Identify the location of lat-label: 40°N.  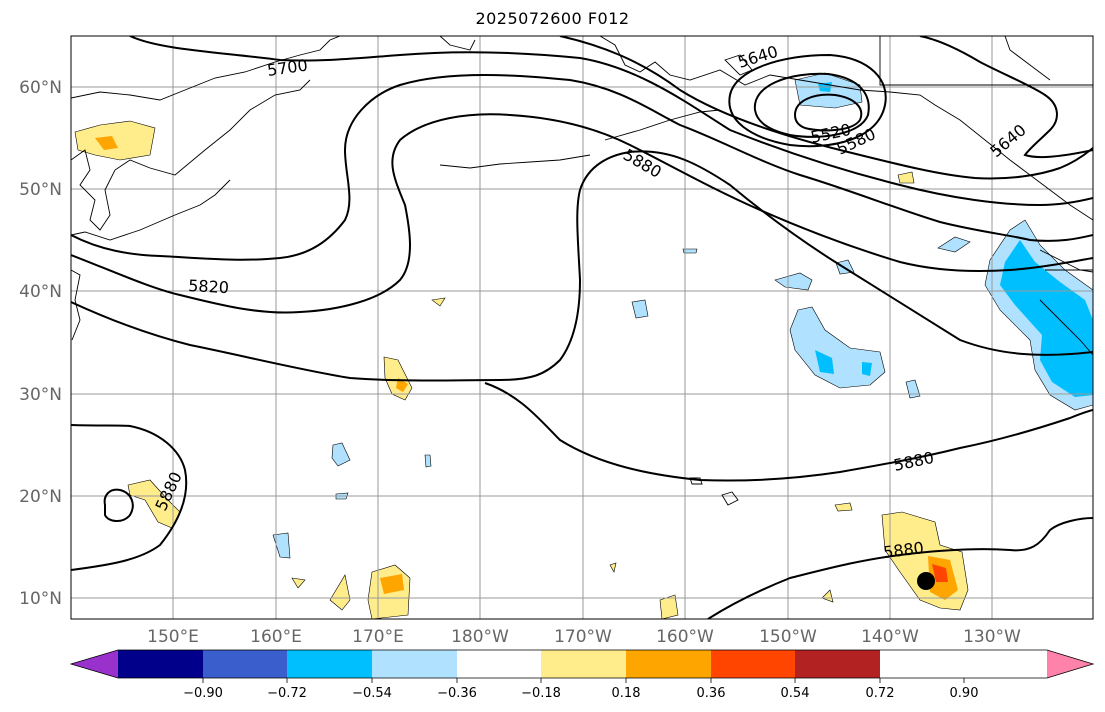
(40, 292).